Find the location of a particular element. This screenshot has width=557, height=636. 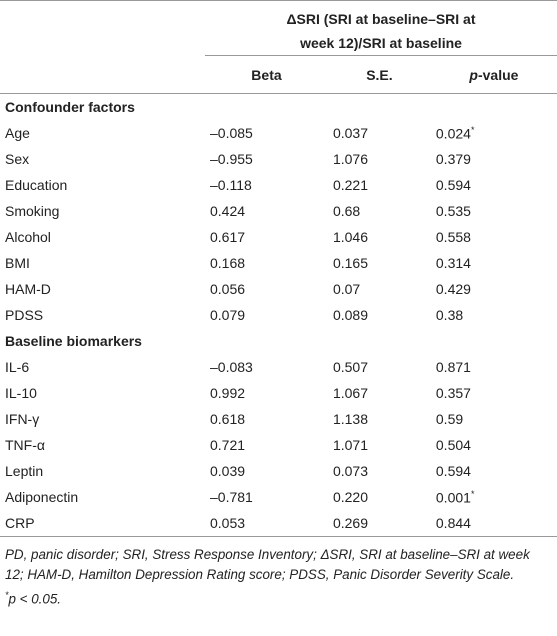

section-row: Confounder factors is located at coordinates (278, 107).